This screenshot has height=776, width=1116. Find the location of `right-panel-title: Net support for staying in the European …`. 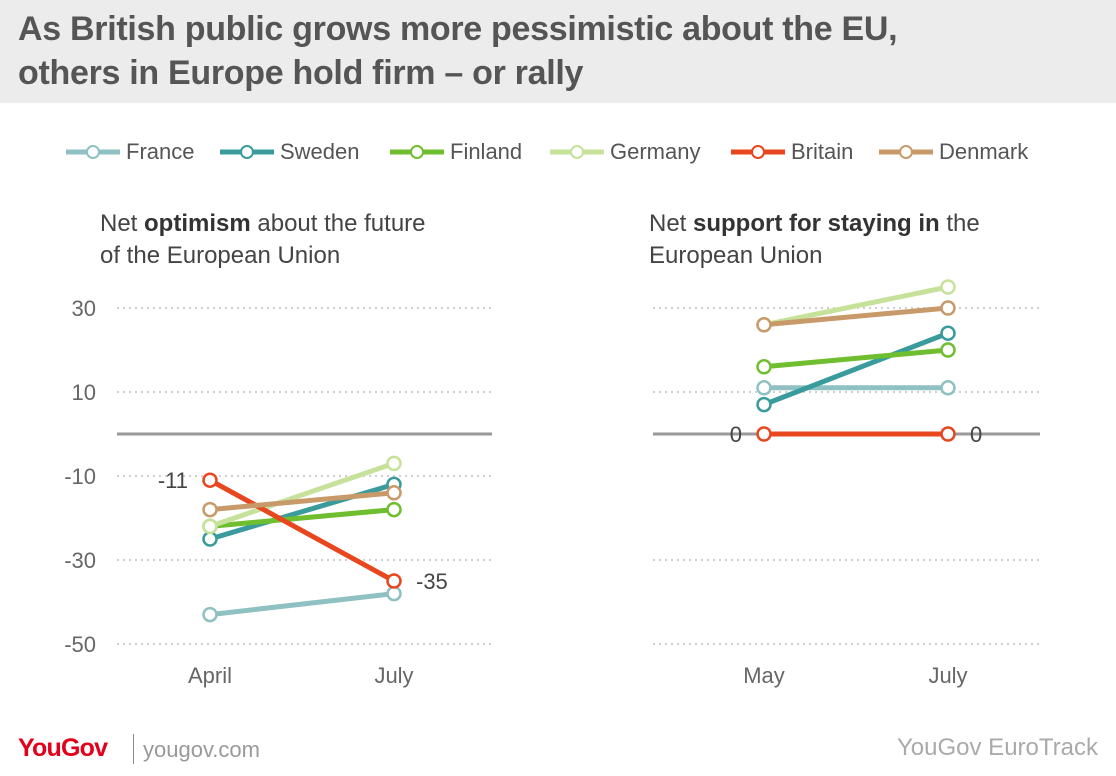

right-panel-title: Net support for staying in the European … is located at coordinates (814, 240).